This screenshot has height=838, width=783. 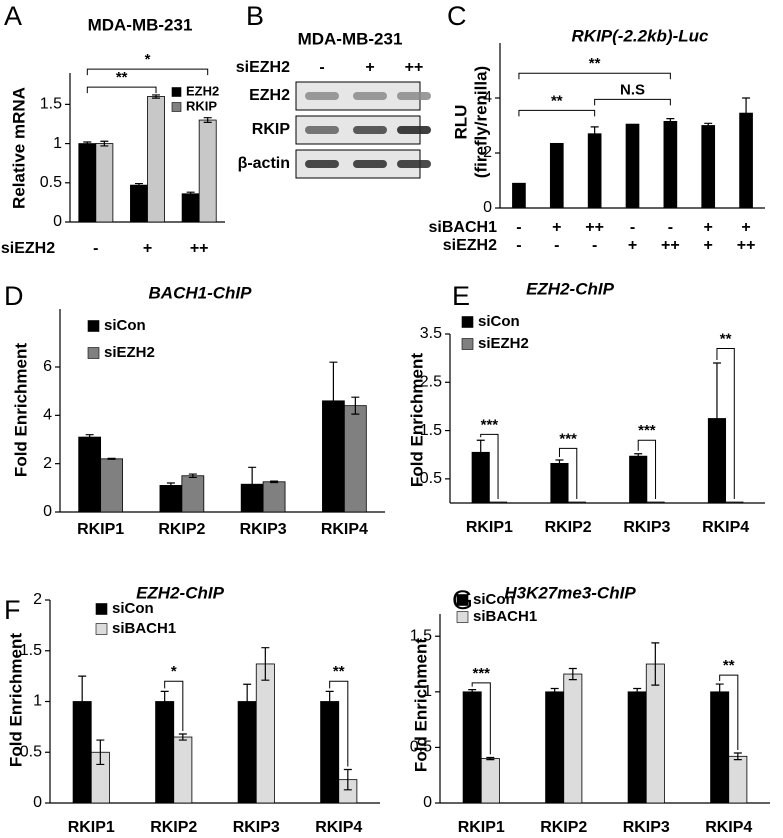 What do you see at coordinates (140, 24) in the screenshot?
I see `chart-title: MDA-MB-231` at bounding box center [140, 24].